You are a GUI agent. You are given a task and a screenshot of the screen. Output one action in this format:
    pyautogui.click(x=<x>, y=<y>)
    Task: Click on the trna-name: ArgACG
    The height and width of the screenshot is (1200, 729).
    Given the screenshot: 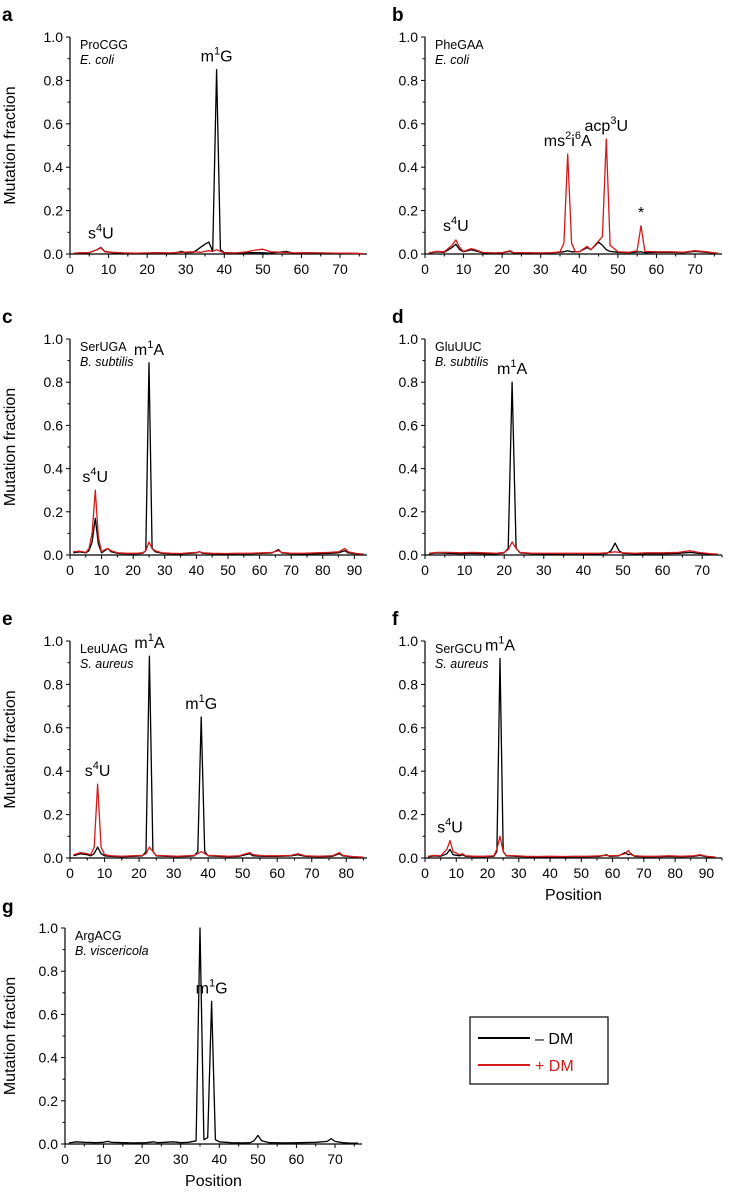 What is the action you would take?
    pyautogui.click(x=98, y=936)
    